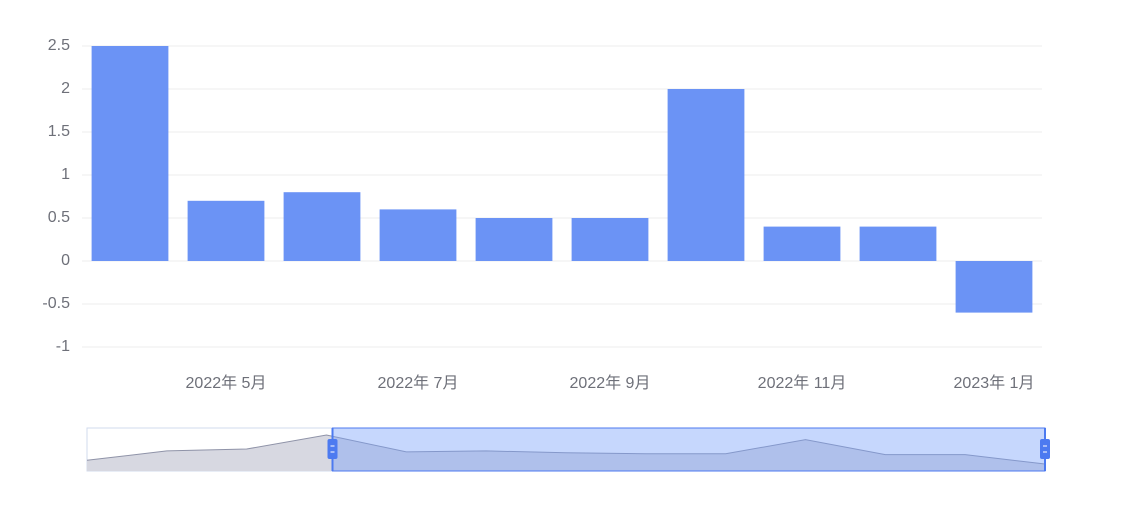 The width and height of the screenshot is (1128, 510). I want to click on x-tick-label: 2023年 1月, so click(994, 383).